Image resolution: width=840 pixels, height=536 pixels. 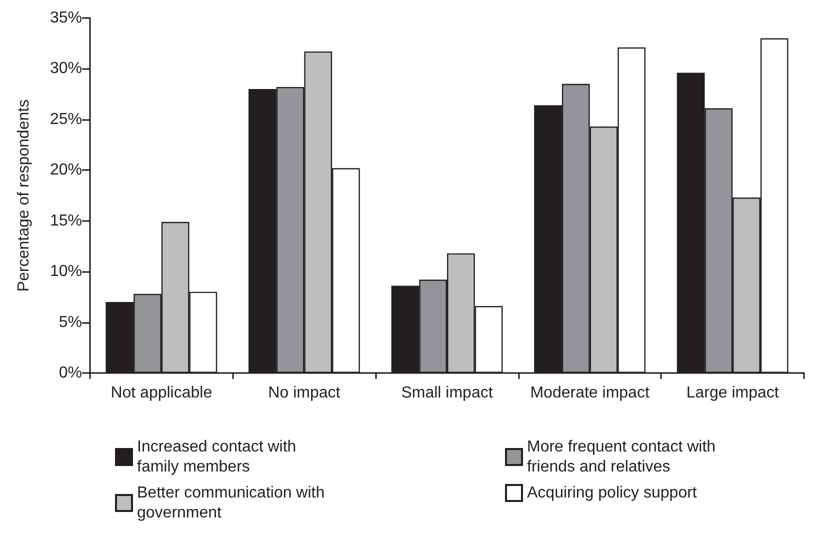 I want to click on legend-label: Better communication with government, so click(x=233, y=503).